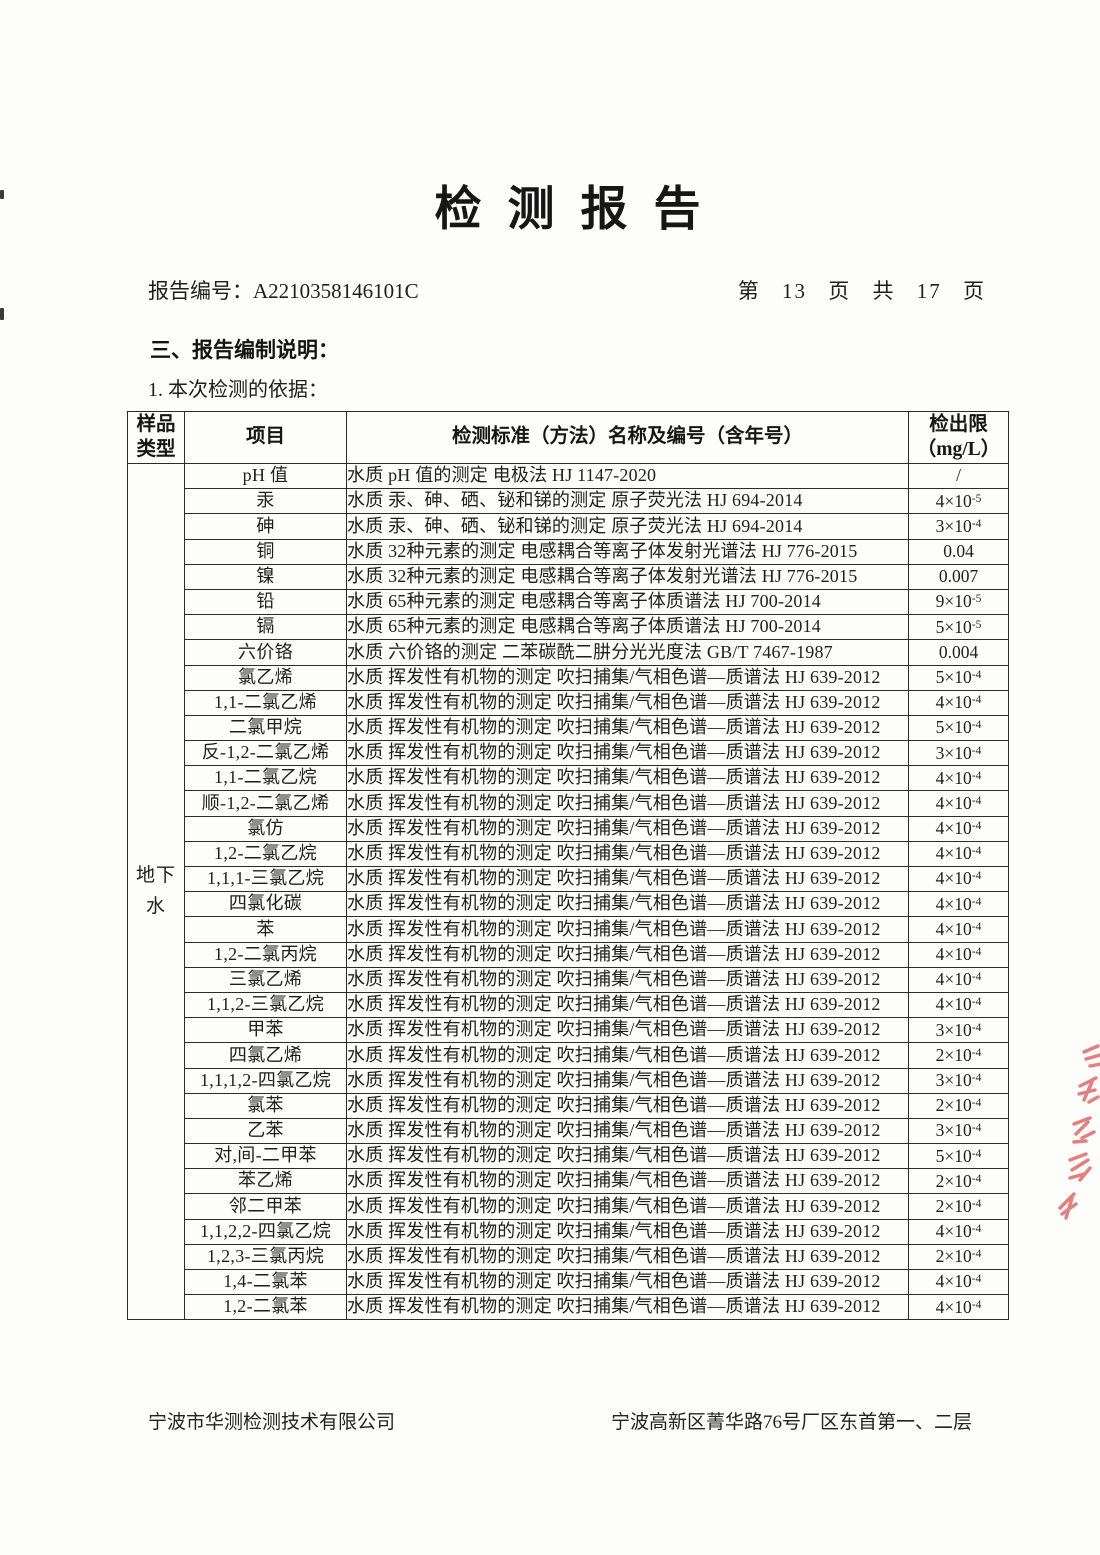 Image resolution: width=1100 pixels, height=1555 pixels. What do you see at coordinates (580, 210) in the screenshot?
I see `page-title: 检测报告` at bounding box center [580, 210].